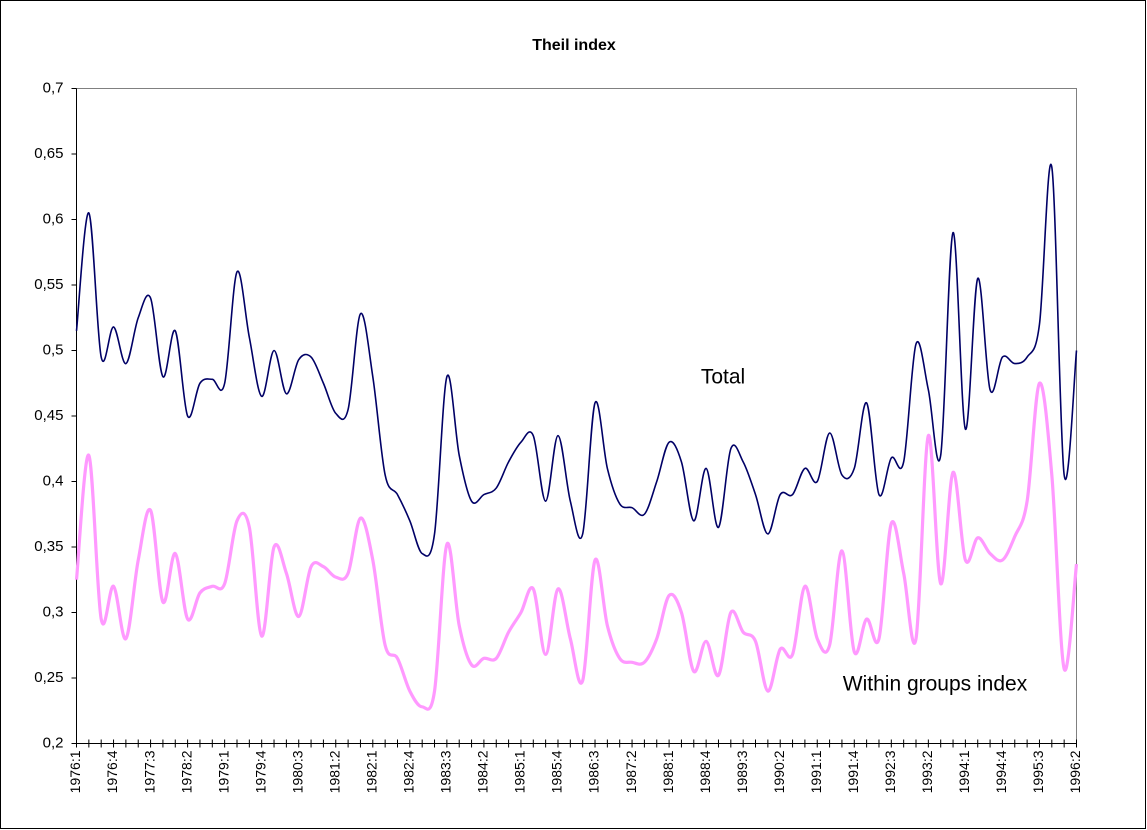 The height and width of the screenshot is (830, 1147). What do you see at coordinates (927, 771) in the screenshot?
I see `x-tick-label: 1993:2` at bounding box center [927, 771].